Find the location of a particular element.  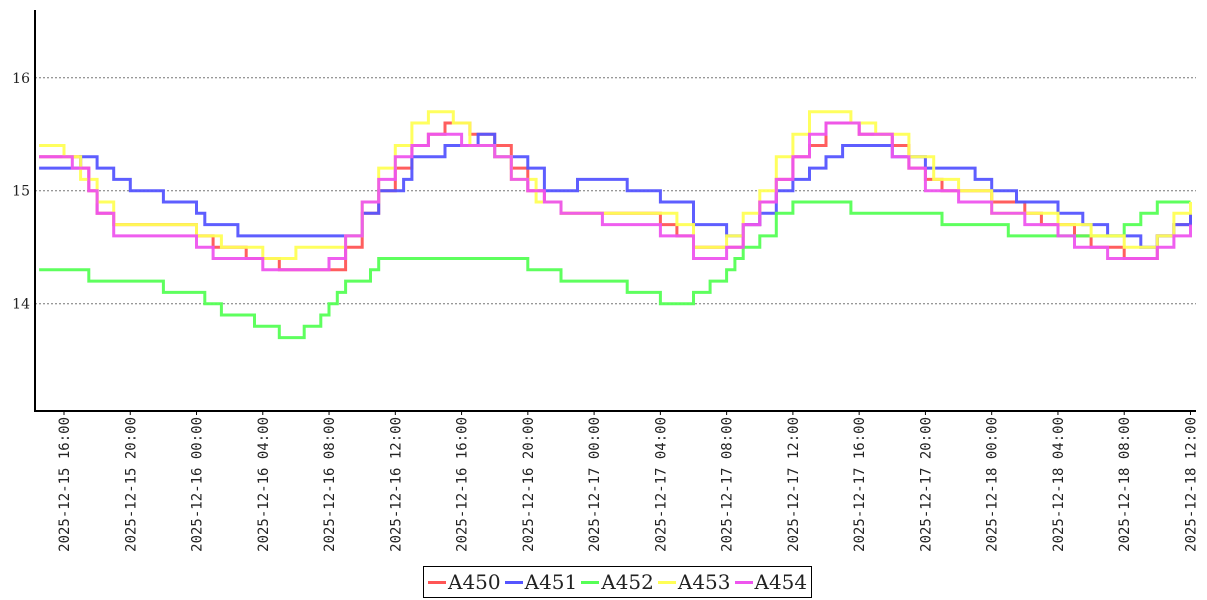

x-tick-label: 2025-12-15 20:00 is located at coordinates (131, 484).